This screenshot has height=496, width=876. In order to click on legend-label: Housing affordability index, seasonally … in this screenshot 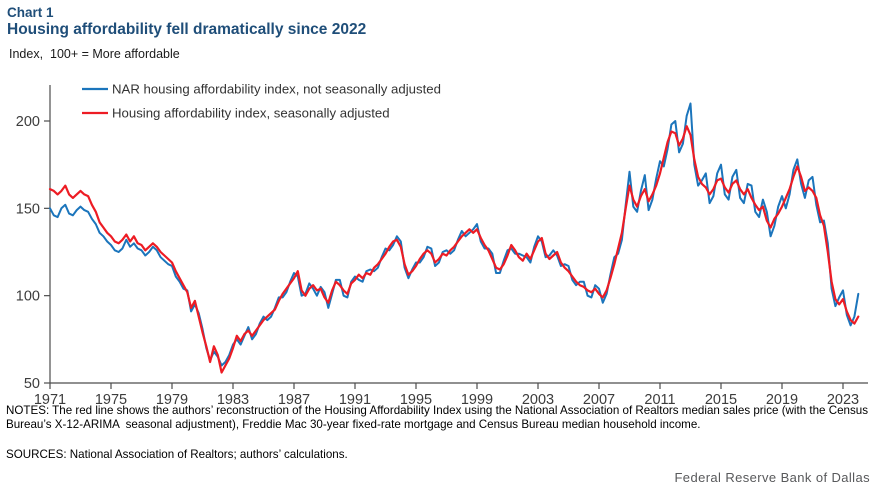, I will do `click(251, 113)`.